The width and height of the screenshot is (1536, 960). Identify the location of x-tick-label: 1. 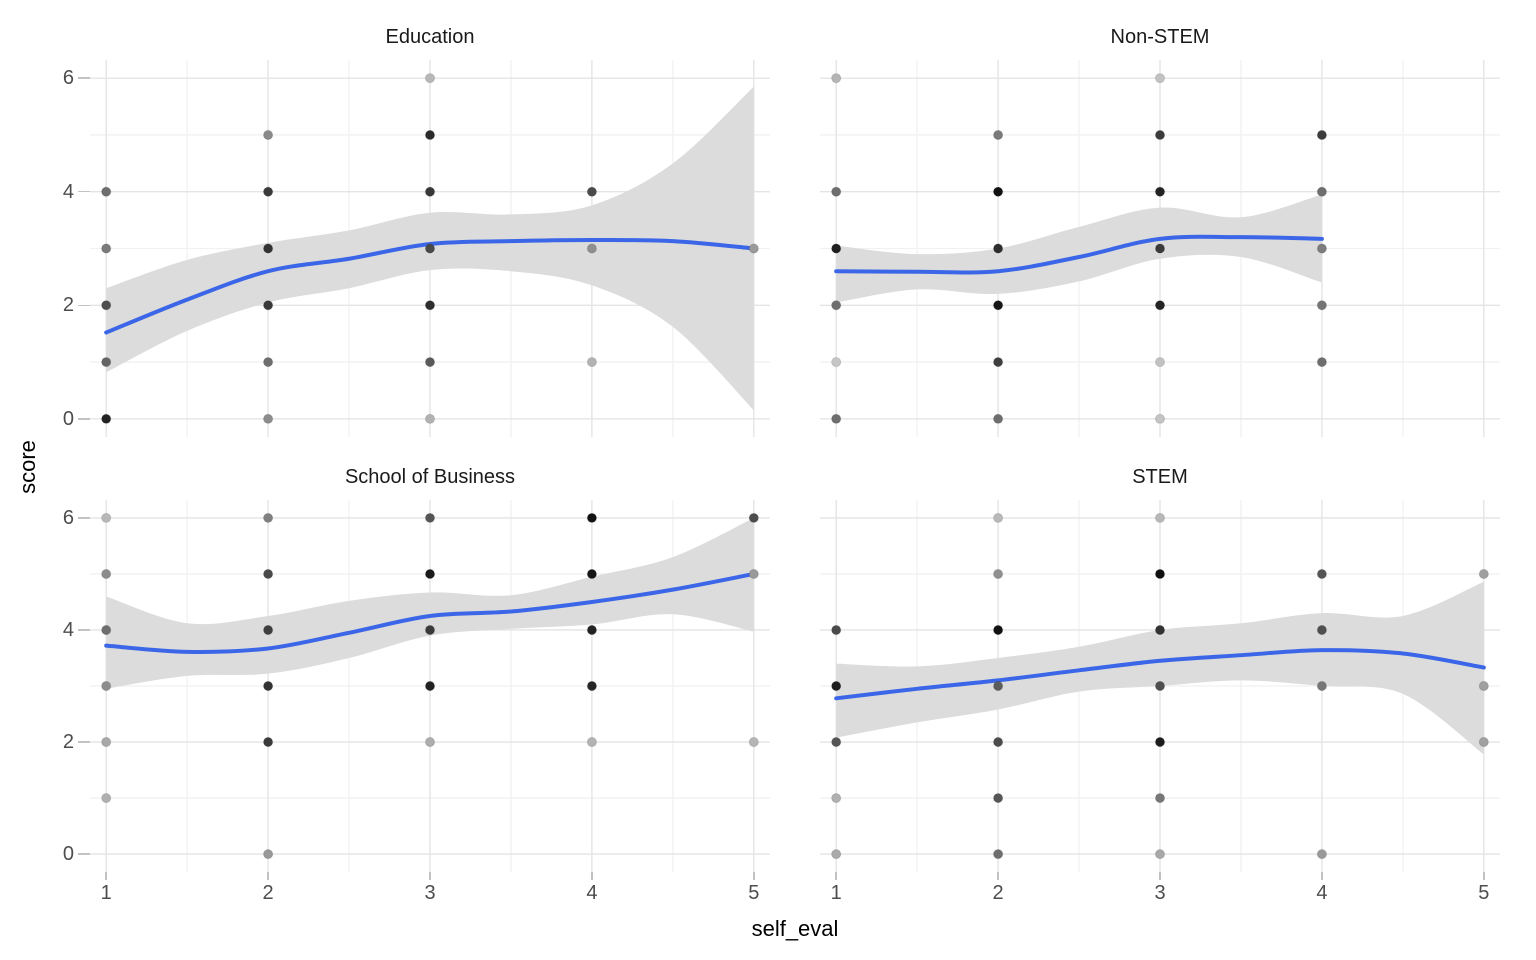
(836, 893).